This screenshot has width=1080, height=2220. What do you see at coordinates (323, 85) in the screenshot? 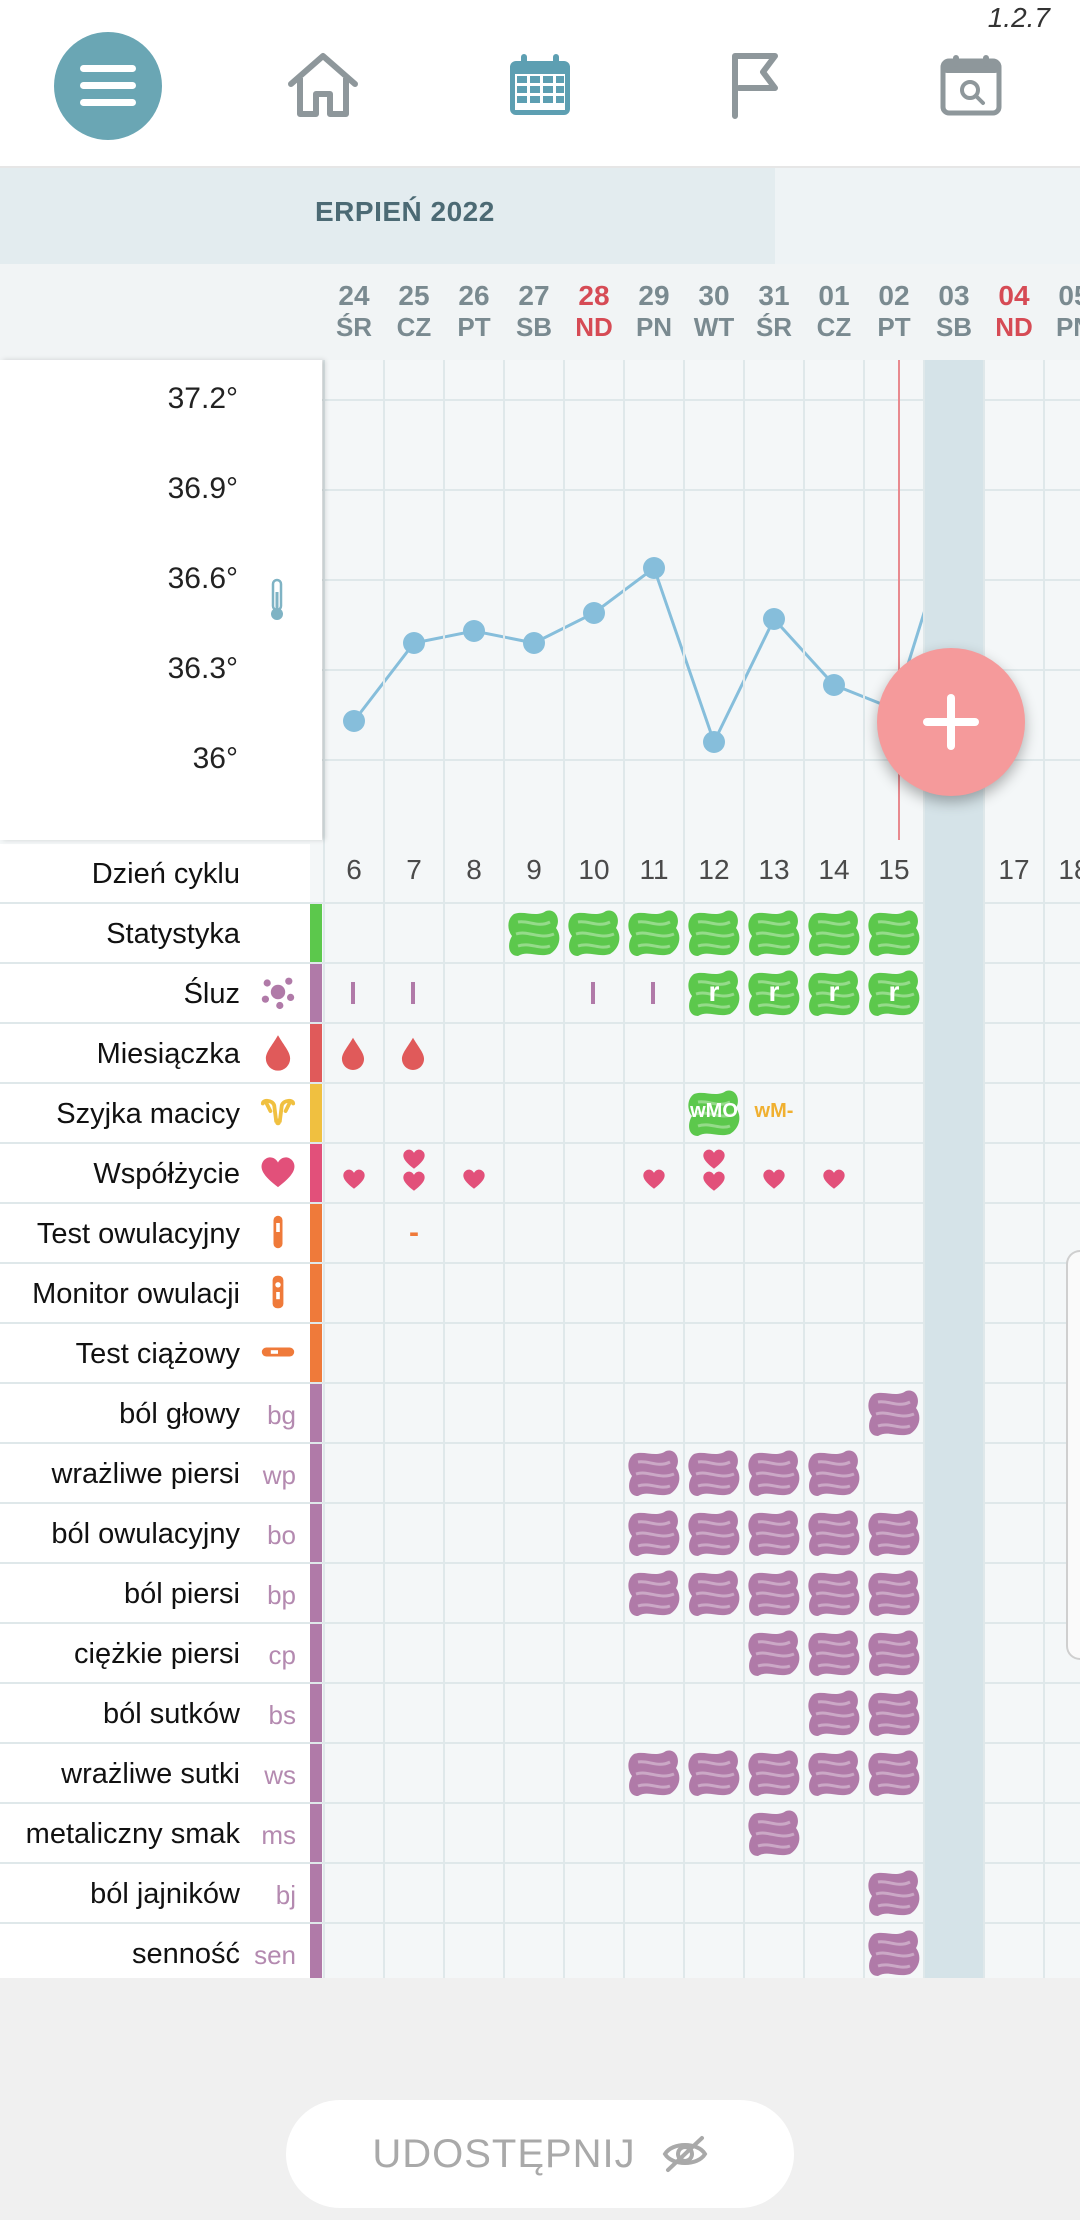
I see `nav-home-button` at bounding box center [323, 85].